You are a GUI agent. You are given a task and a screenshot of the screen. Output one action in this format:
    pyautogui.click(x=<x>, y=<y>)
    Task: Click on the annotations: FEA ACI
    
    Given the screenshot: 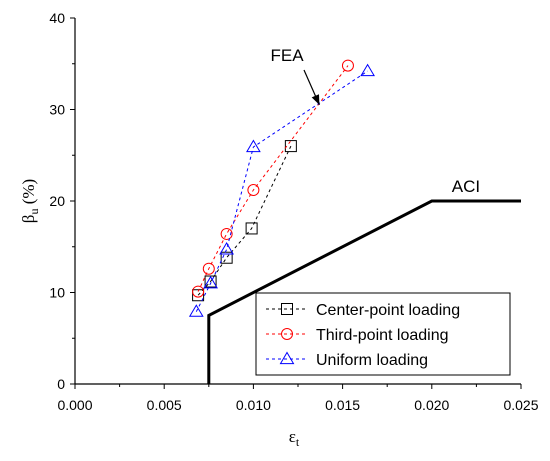 What is the action you would take?
    pyautogui.click(x=375, y=121)
    